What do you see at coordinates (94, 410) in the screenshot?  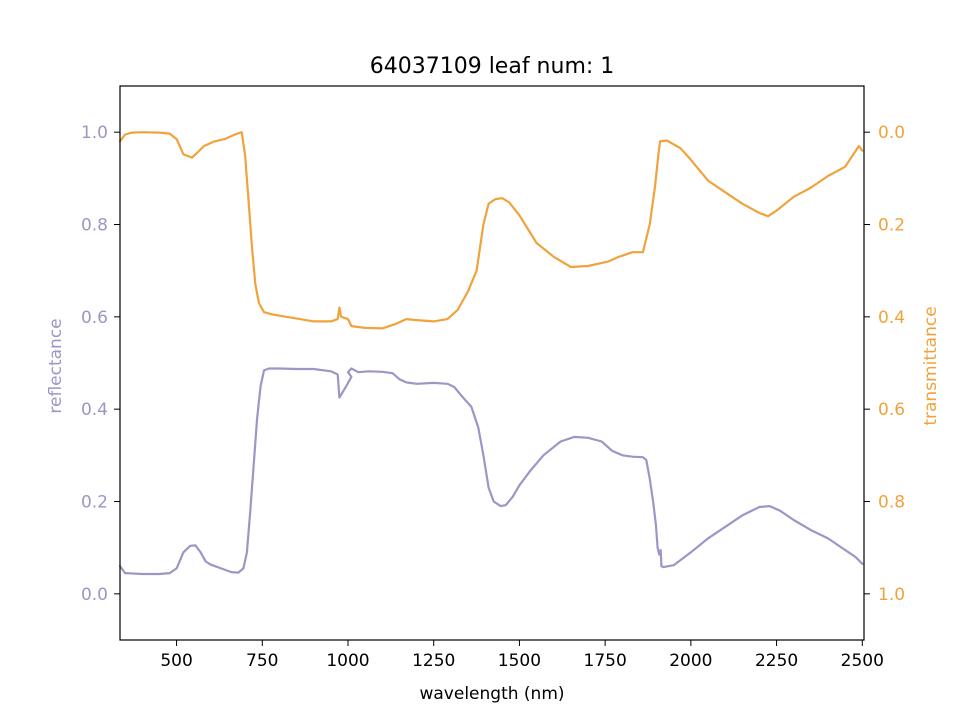 I see `left-y-tick-label: 0.4` at bounding box center [94, 410].